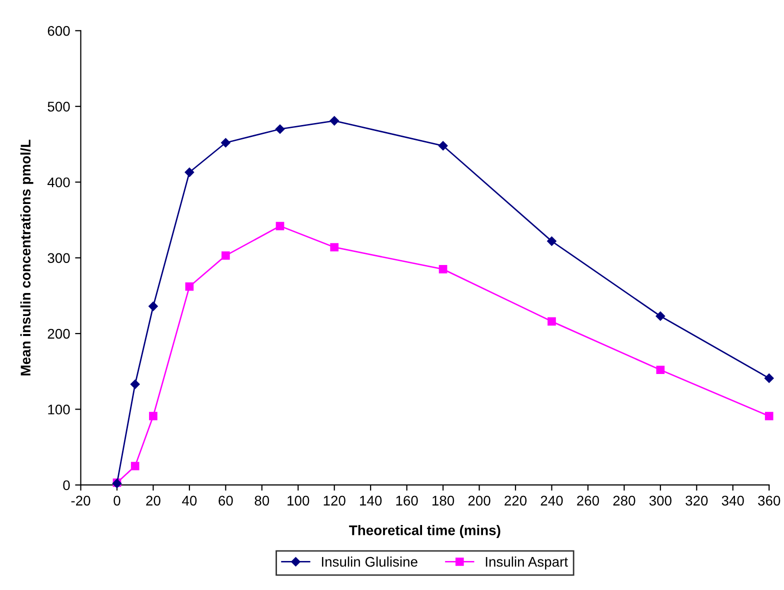  Describe the element at coordinates (153, 501) in the screenshot. I see `x-tick-label: 20` at that location.